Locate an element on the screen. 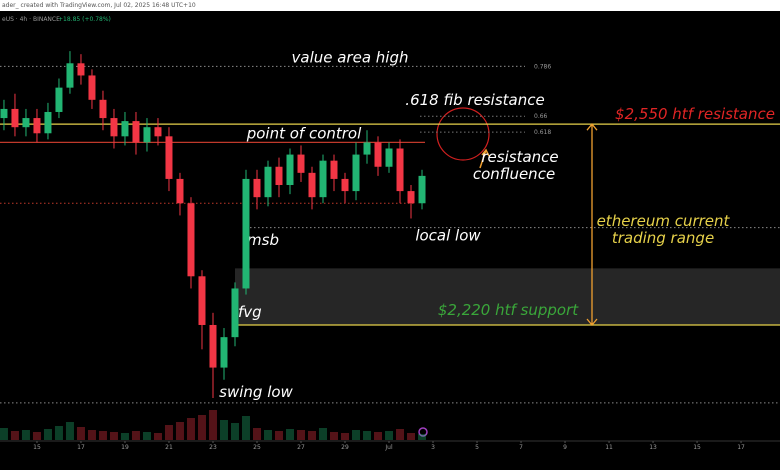 This screenshot has width=780, height=470. fvg-zone is located at coordinates (507, 296).